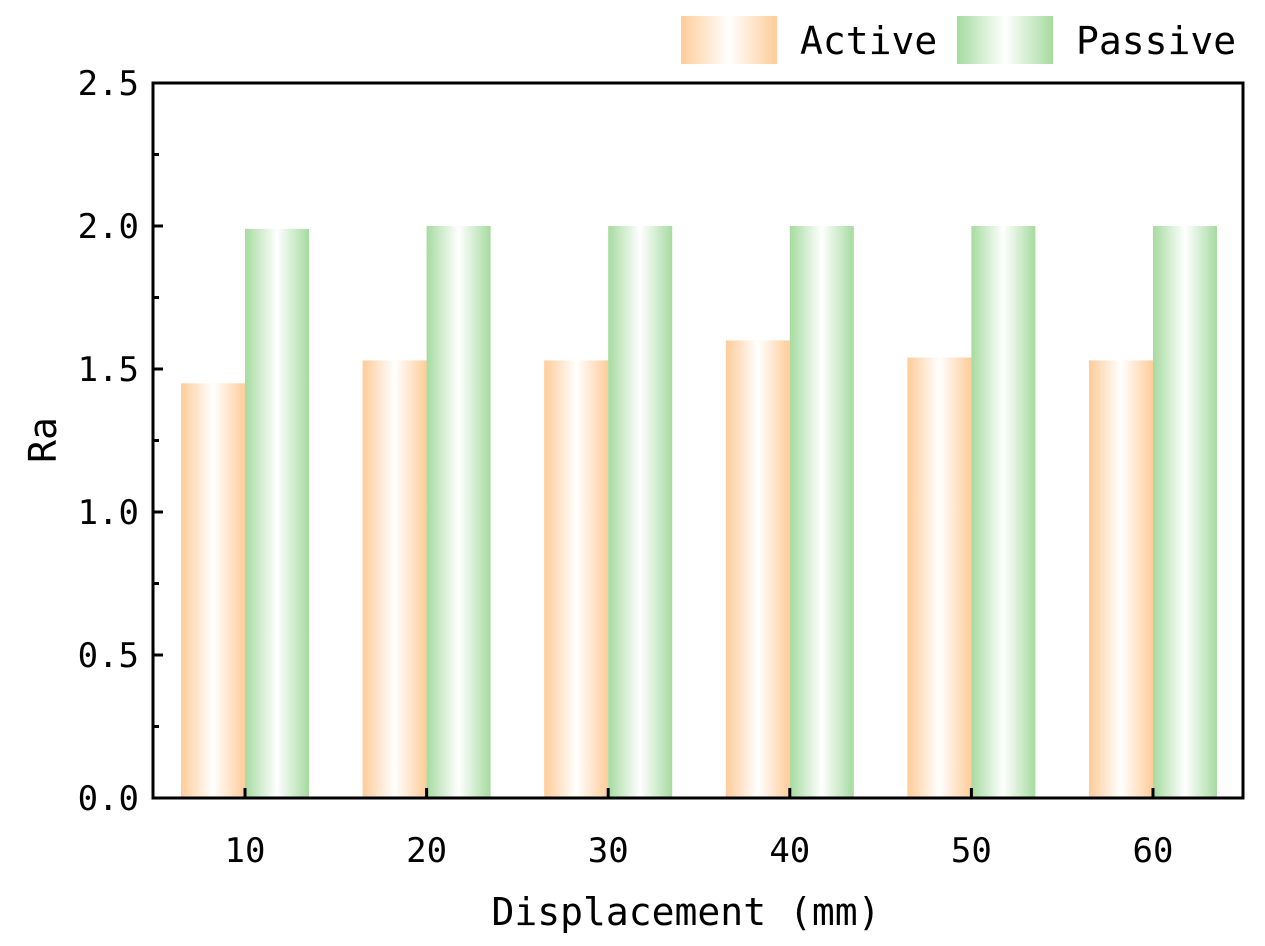 This screenshot has width=1265, height=946. Describe the element at coordinates (1153, 851) in the screenshot. I see `x-tick-label: 60` at that location.